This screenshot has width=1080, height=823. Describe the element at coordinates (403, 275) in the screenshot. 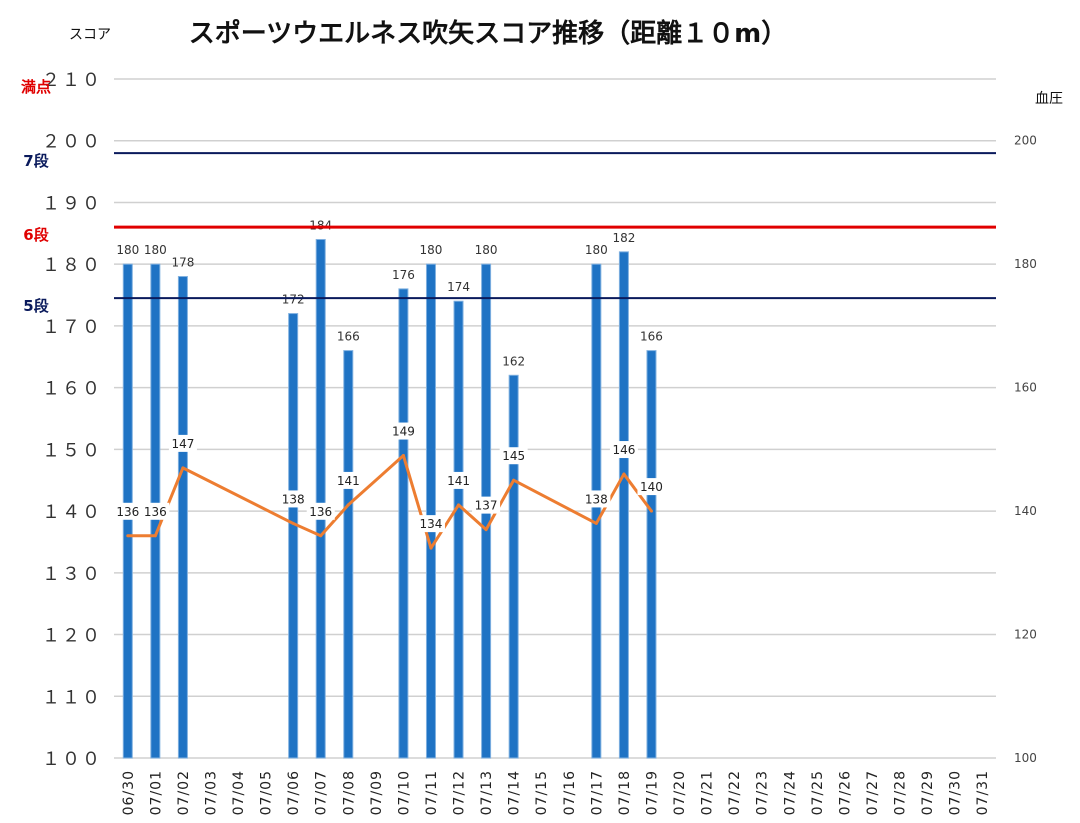

I see `bar-value-label: 176` at that location.